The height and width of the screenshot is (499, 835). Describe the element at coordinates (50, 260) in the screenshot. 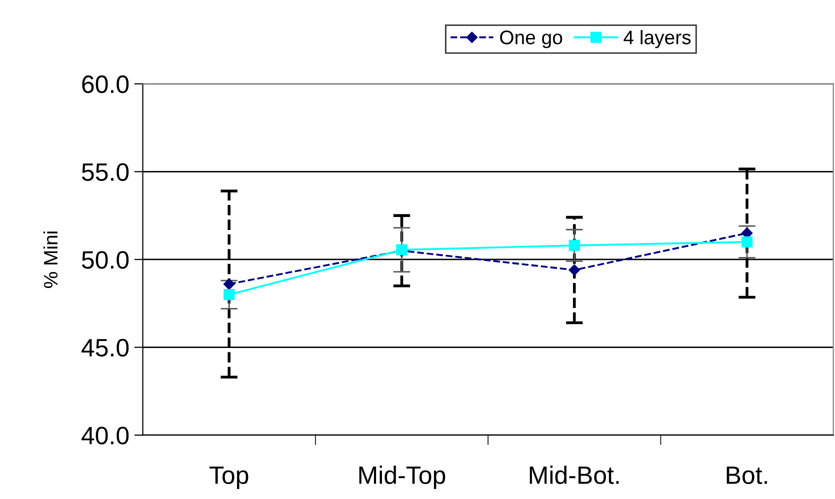

I see `y-axis-title: % Mini` at that location.